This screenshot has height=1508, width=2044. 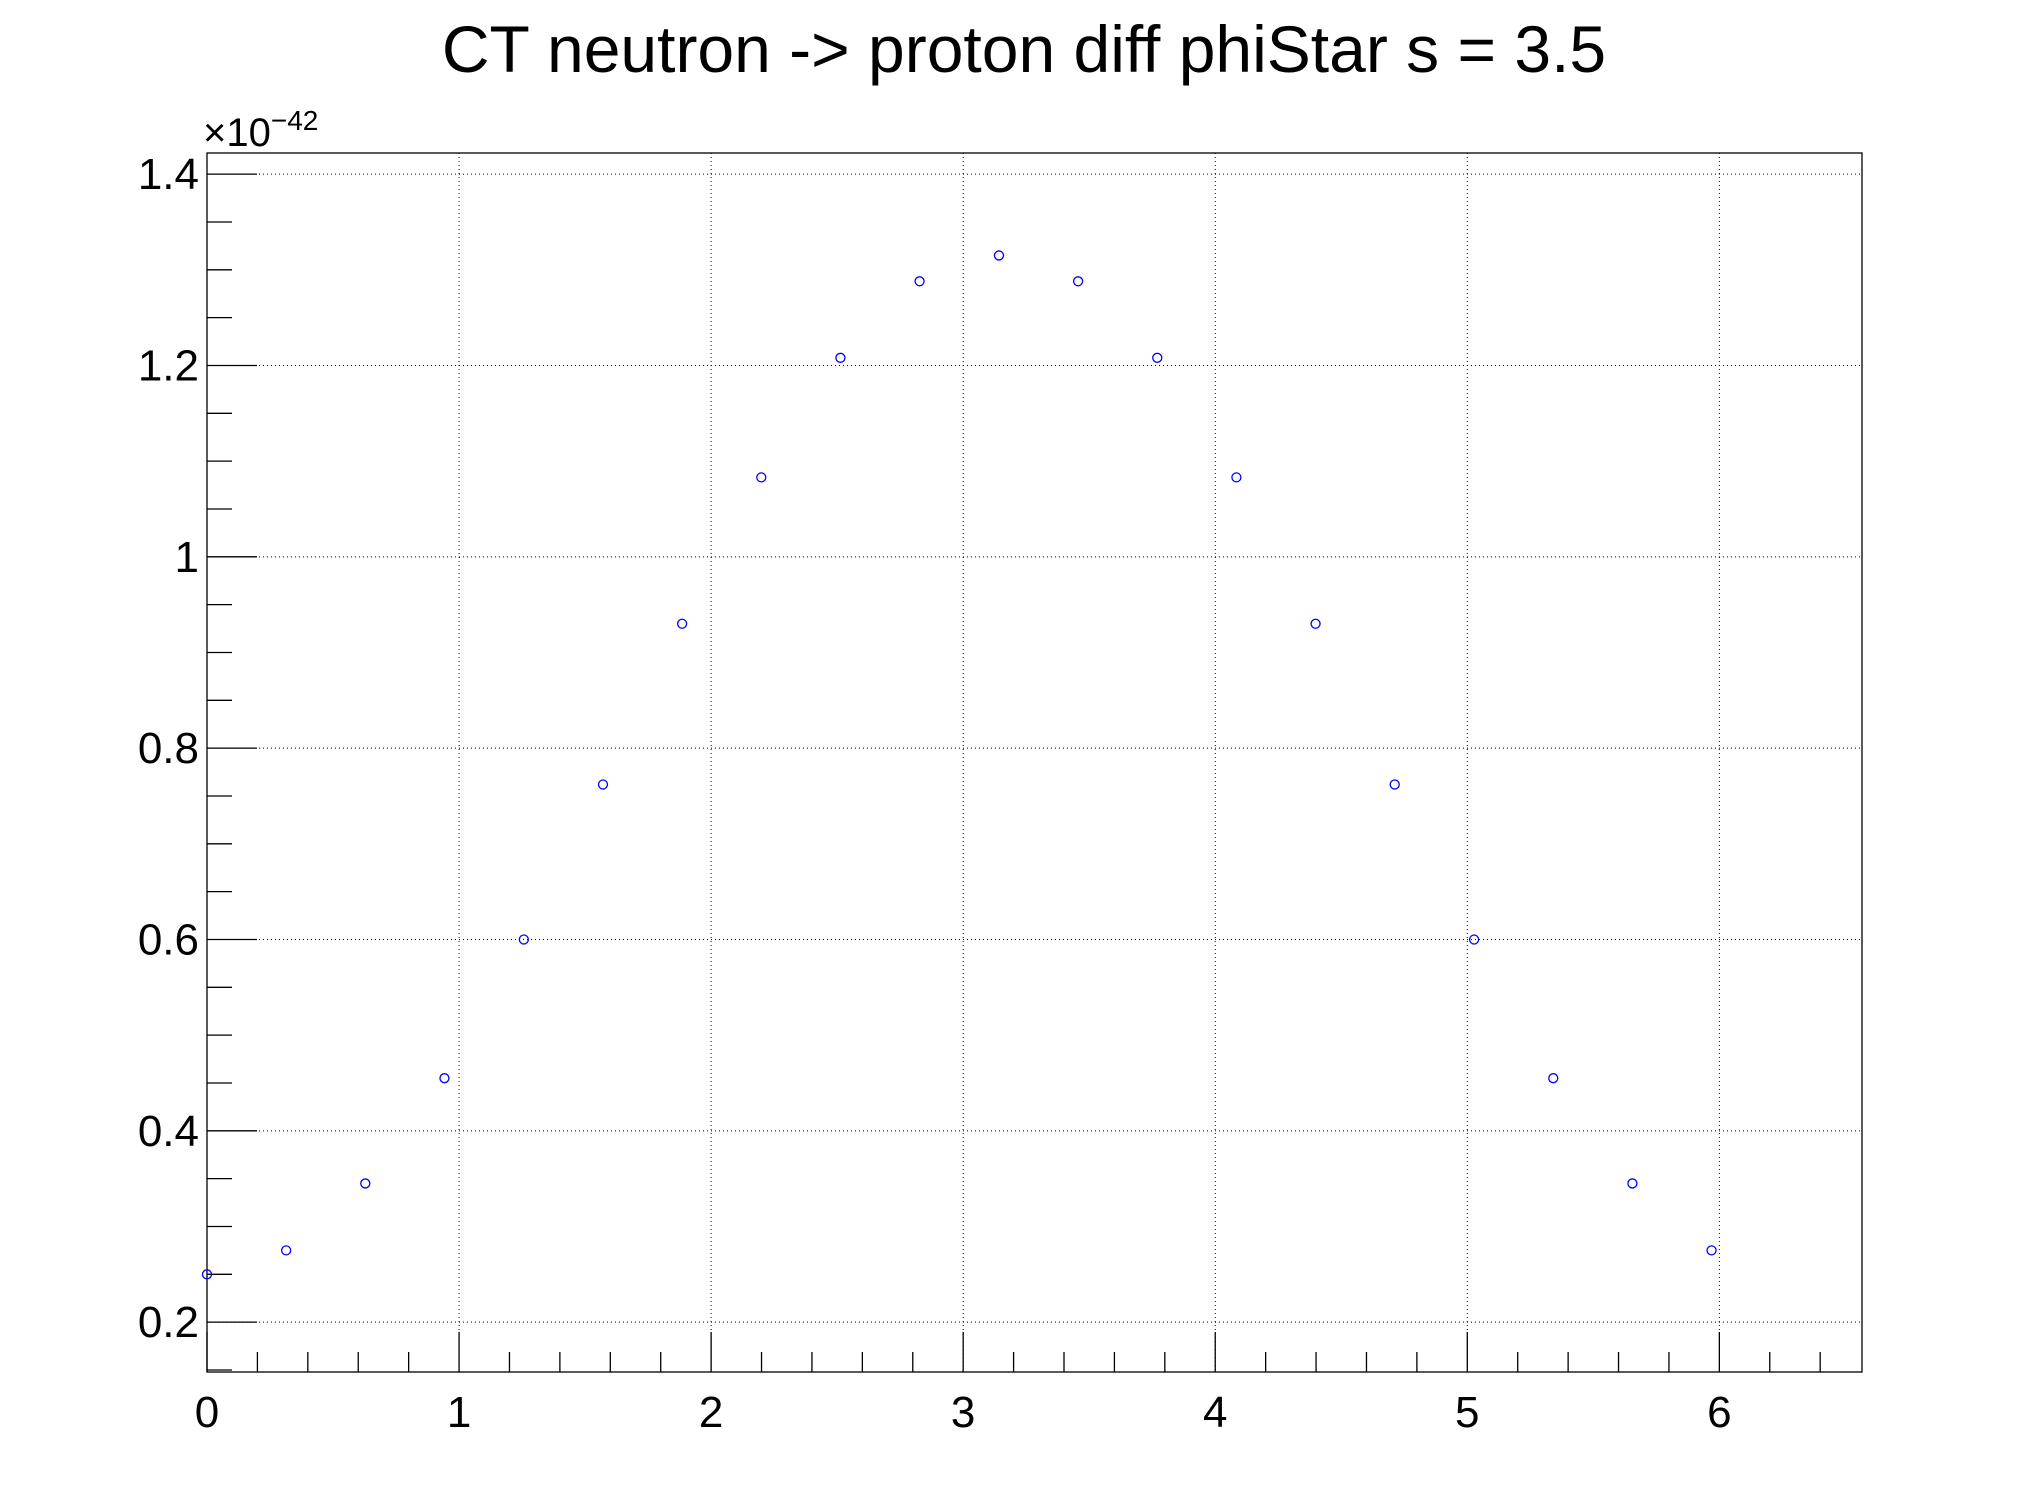 I want to click on x-tick-label: 4, so click(x=1215, y=1412).